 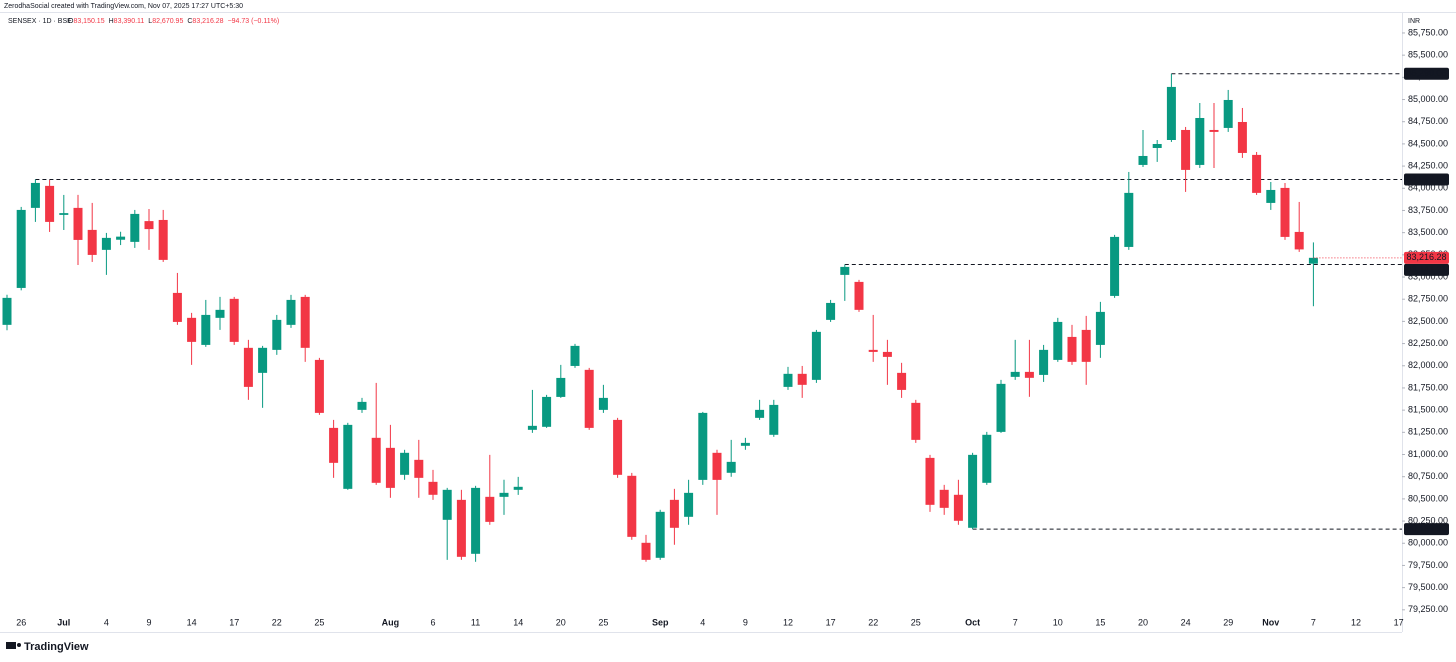 What do you see at coordinates (1428, 476) in the screenshot?
I see `y-tick-label: 80,750.00` at bounding box center [1428, 476].